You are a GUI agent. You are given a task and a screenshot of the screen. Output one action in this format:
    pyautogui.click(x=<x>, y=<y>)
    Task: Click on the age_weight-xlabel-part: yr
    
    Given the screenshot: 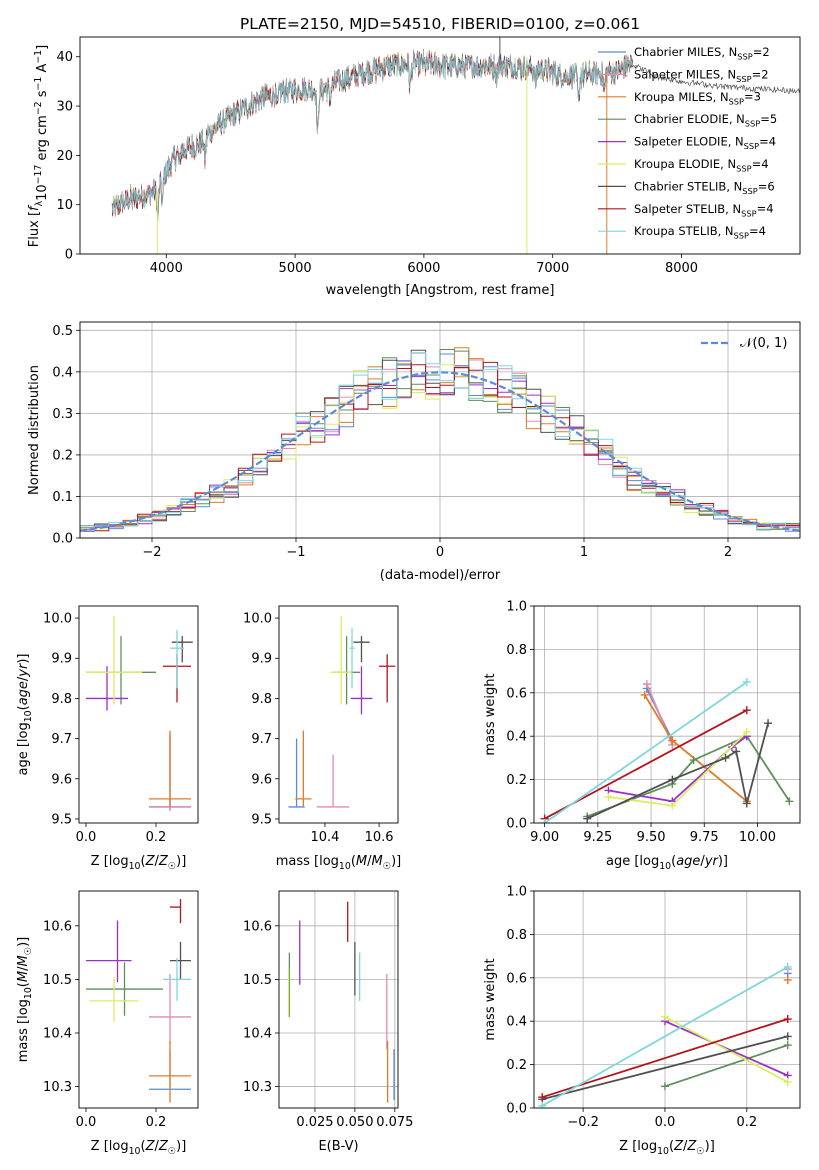 What is the action you would take?
    pyautogui.click(x=712, y=861)
    